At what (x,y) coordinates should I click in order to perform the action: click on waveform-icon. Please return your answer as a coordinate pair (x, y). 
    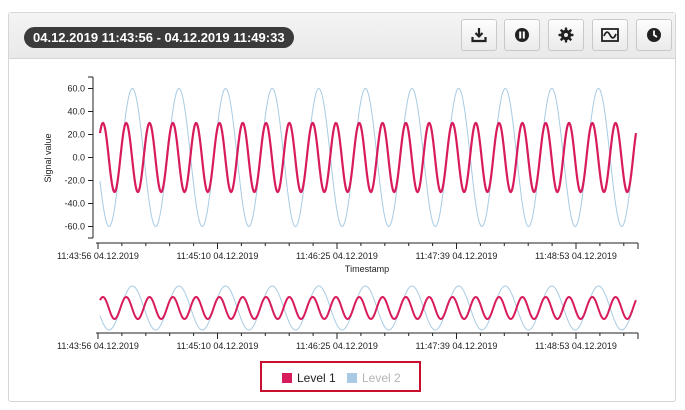
    Looking at the image, I should click on (610, 35).